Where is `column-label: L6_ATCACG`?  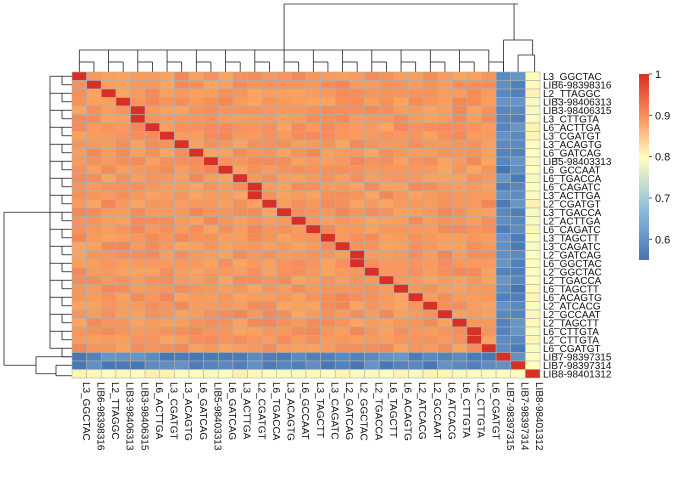
column-label: L6_ATCACG is located at coordinates (450, 411).